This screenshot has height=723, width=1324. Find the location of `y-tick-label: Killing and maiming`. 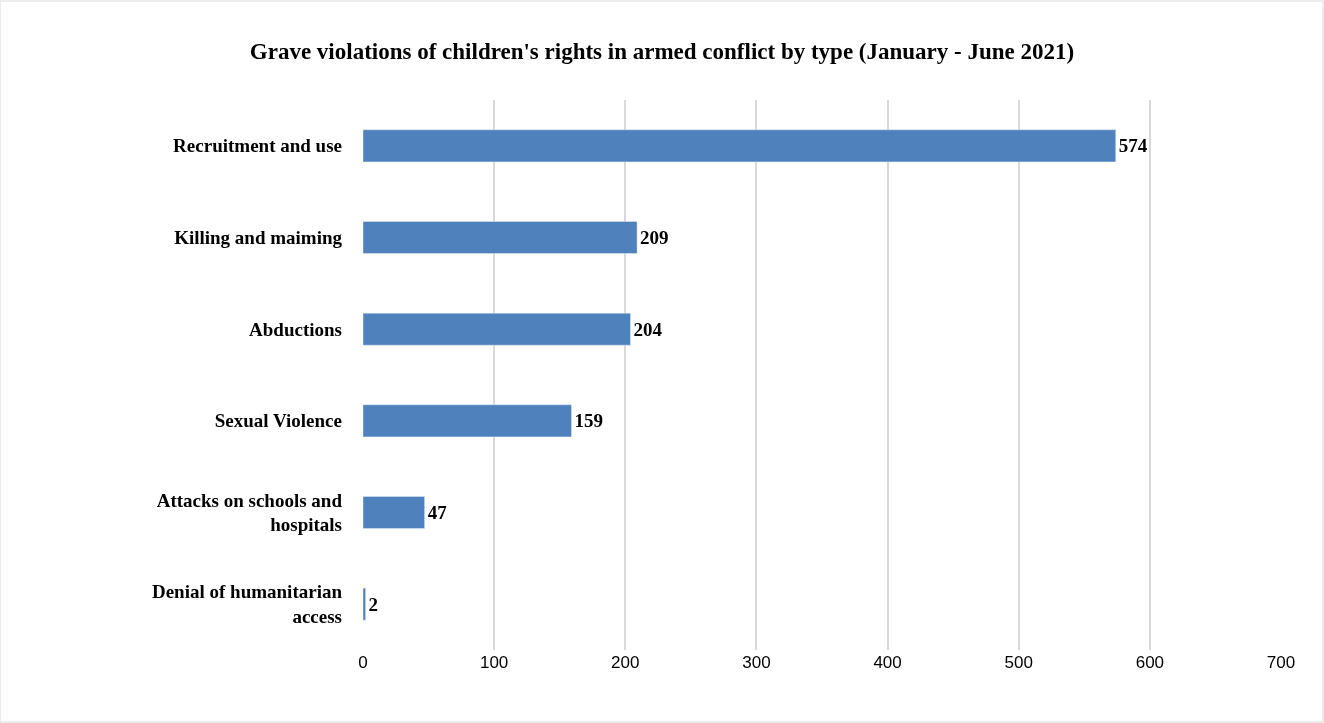

y-tick-label: Killing and maiming is located at coordinates (258, 238).